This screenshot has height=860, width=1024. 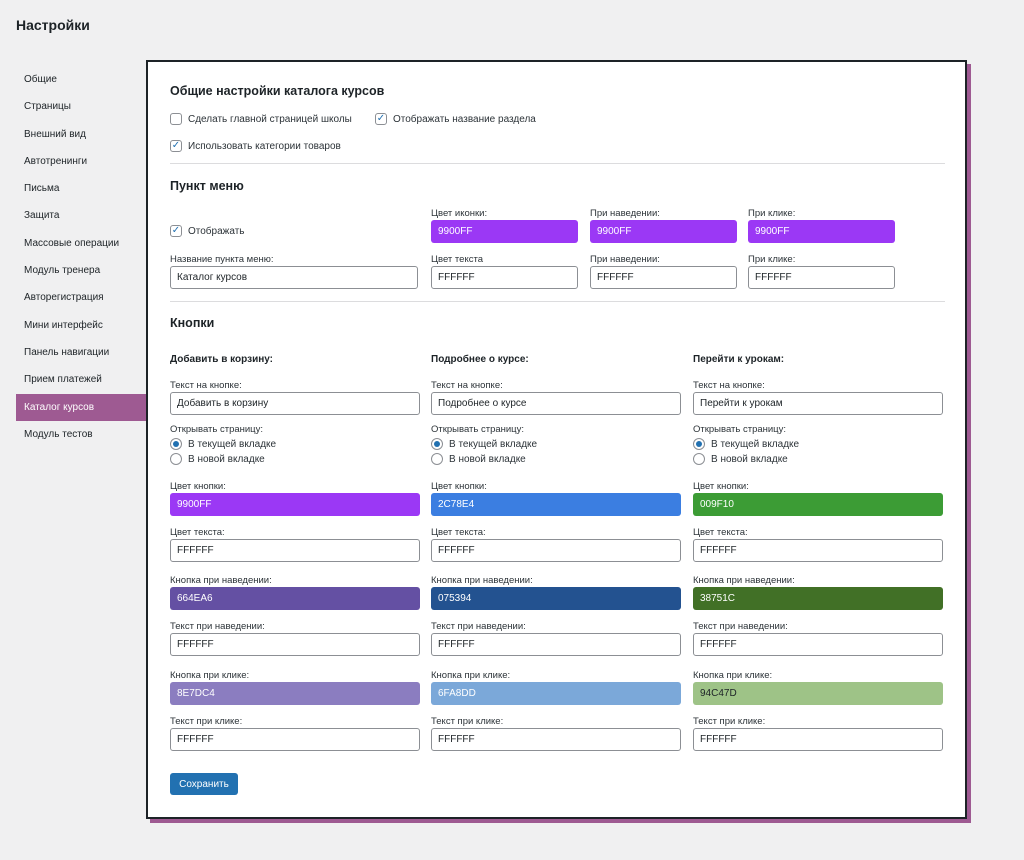 What do you see at coordinates (67, 352) in the screenshot?
I see `sidebar-item-navigation-panel: Панель навигации` at bounding box center [67, 352].